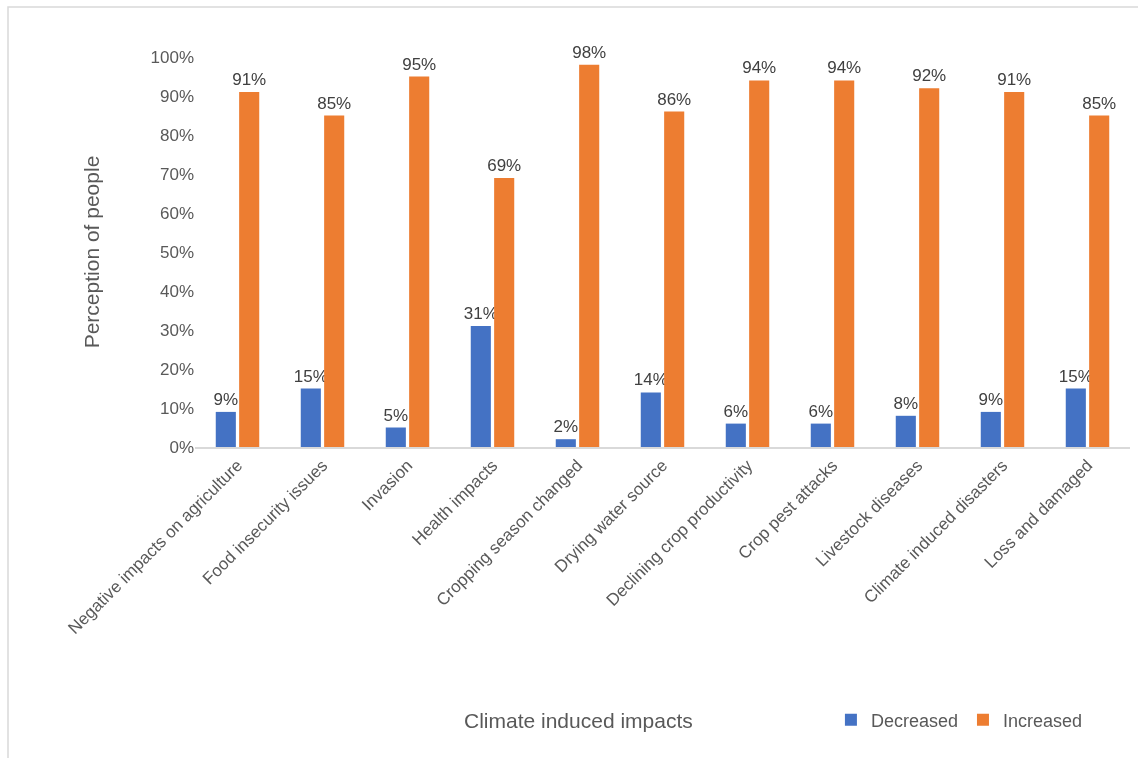 The width and height of the screenshot is (1138, 758). What do you see at coordinates (674, 99) in the screenshot?
I see `data-label: 86%` at bounding box center [674, 99].